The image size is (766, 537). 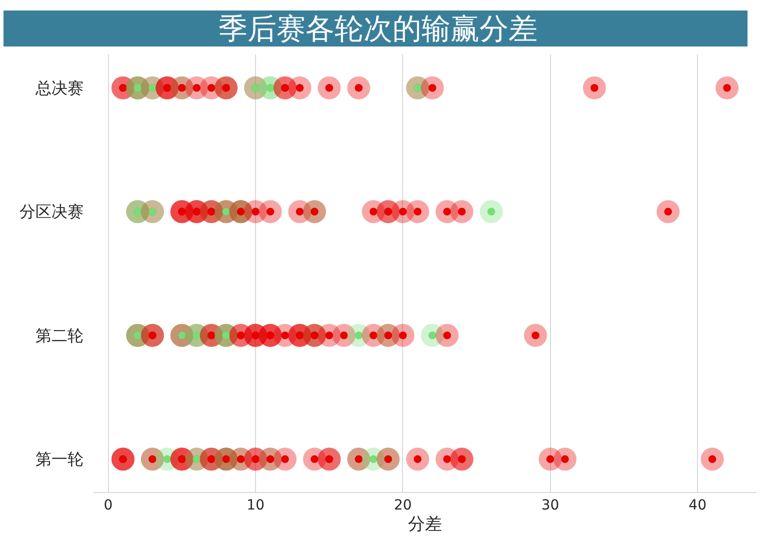 I want to click on x-axis-title: 分差, so click(x=425, y=524).